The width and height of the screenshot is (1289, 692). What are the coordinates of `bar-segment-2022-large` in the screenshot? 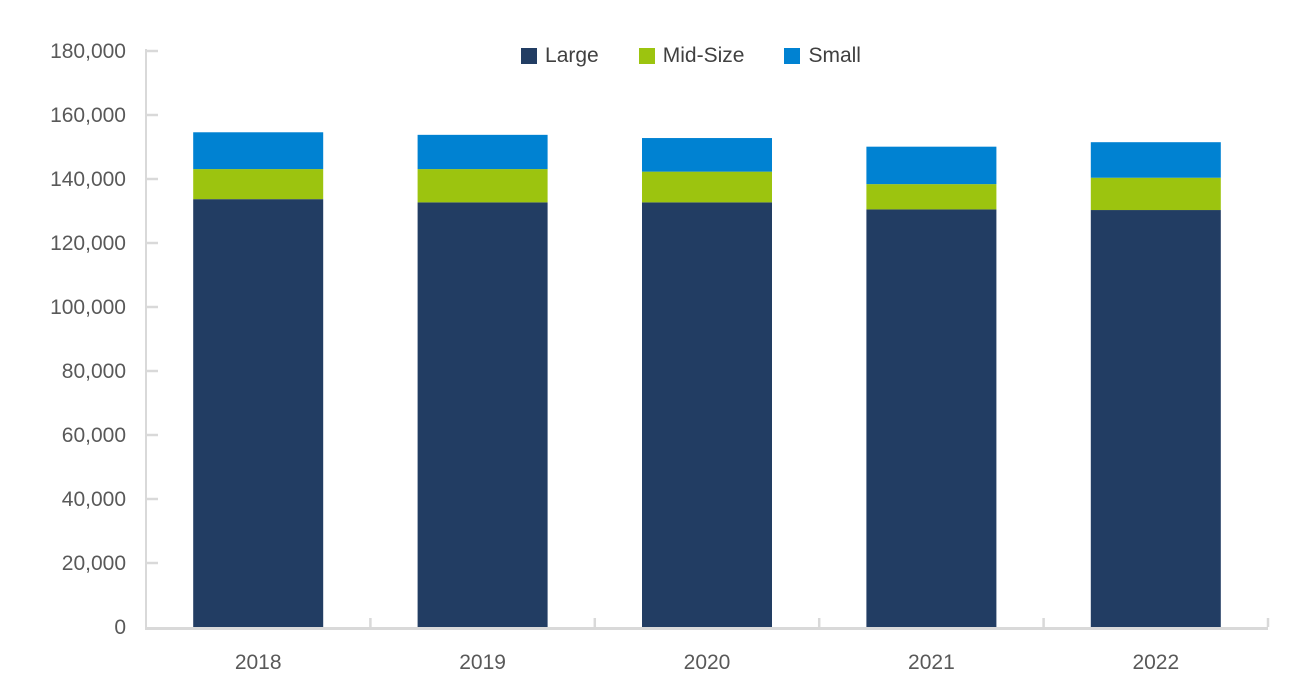 It's located at (1155, 419).